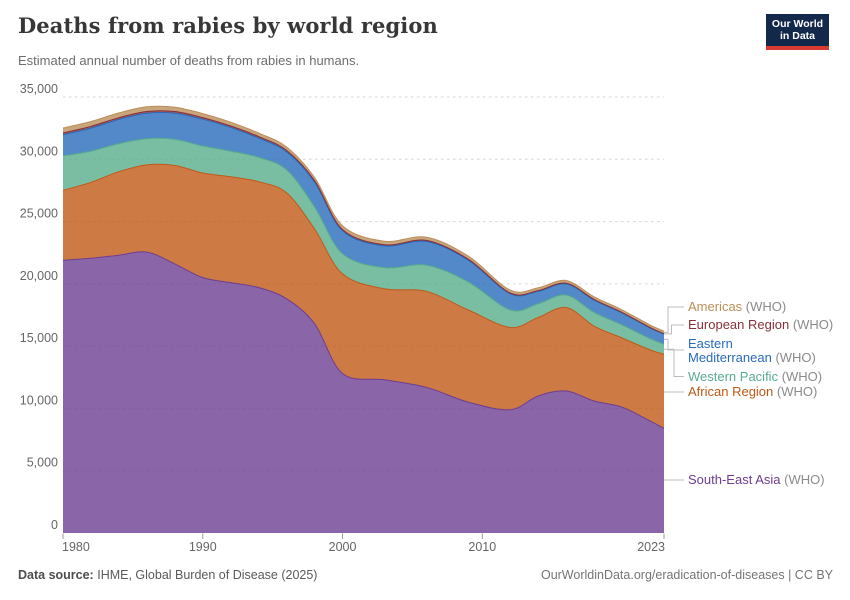 Image resolution: width=850 pixels, height=600 pixels. What do you see at coordinates (39, 151) in the screenshot?
I see `y-axis-tick-label: 30,000` at bounding box center [39, 151].